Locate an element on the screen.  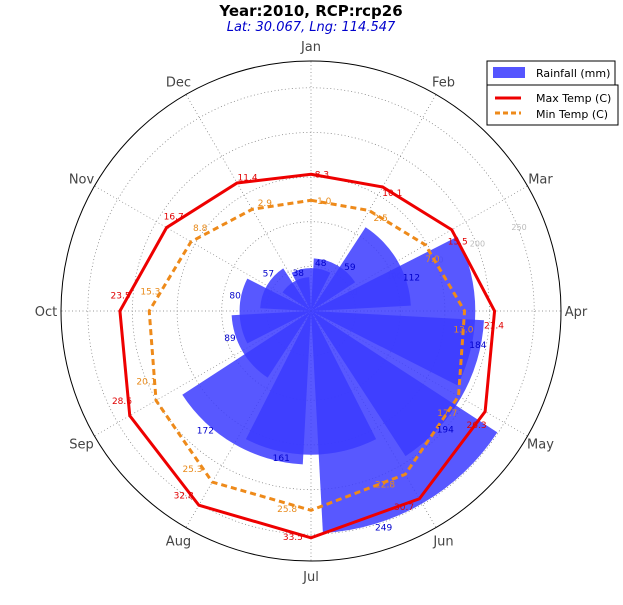
rainfall-value-label: 194 is located at coordinates (445, 431).